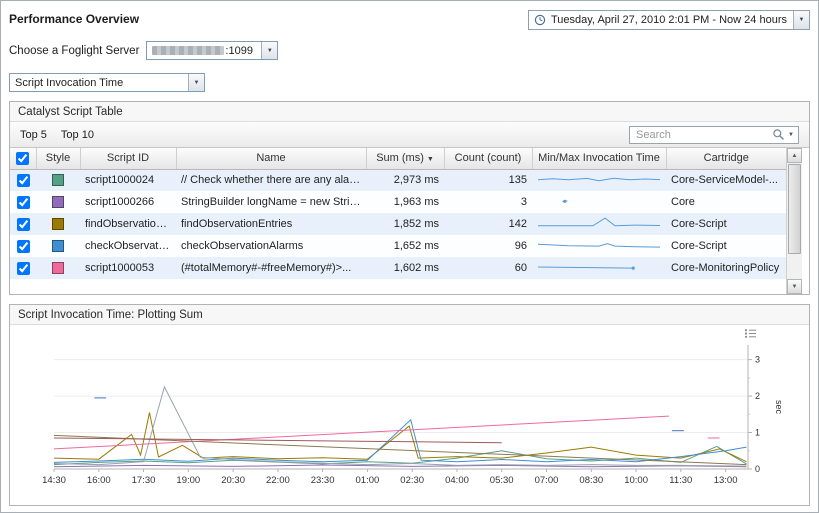 The width and height of the screenshot is (819, 513). What do you see at coordinates (520, 246) in the screenshot?
I see `count-cell: 96` at bounding box center [520, 246].